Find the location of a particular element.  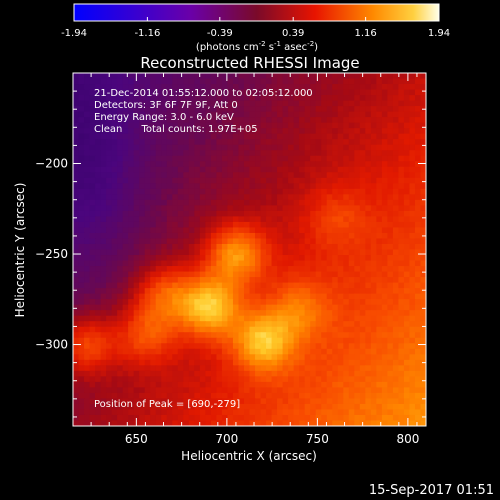

colorbar-ticks: -1.94 -1.16 -0.39 0.39 1.16 1.94 is located at coordinates (255, 28).